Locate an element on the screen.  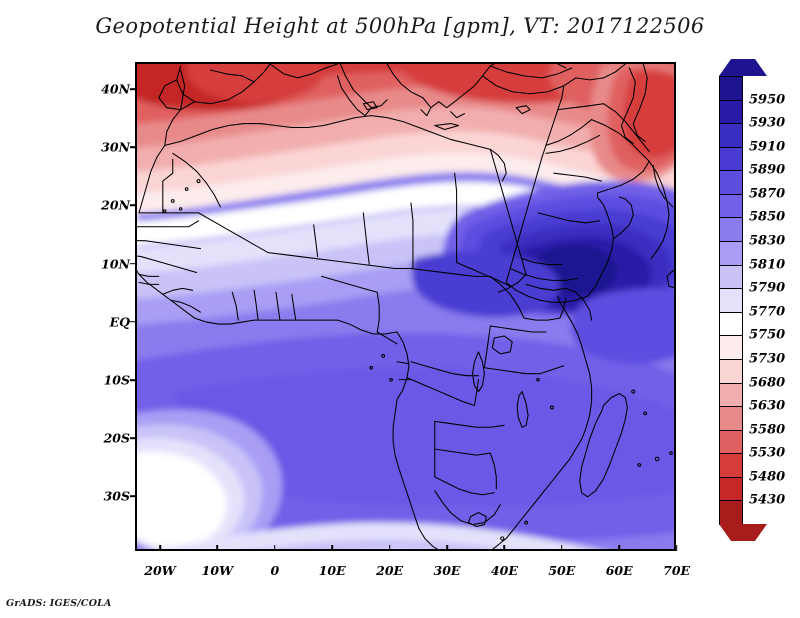
colorbar-label: 5680 is located at coordinates (767, 383).